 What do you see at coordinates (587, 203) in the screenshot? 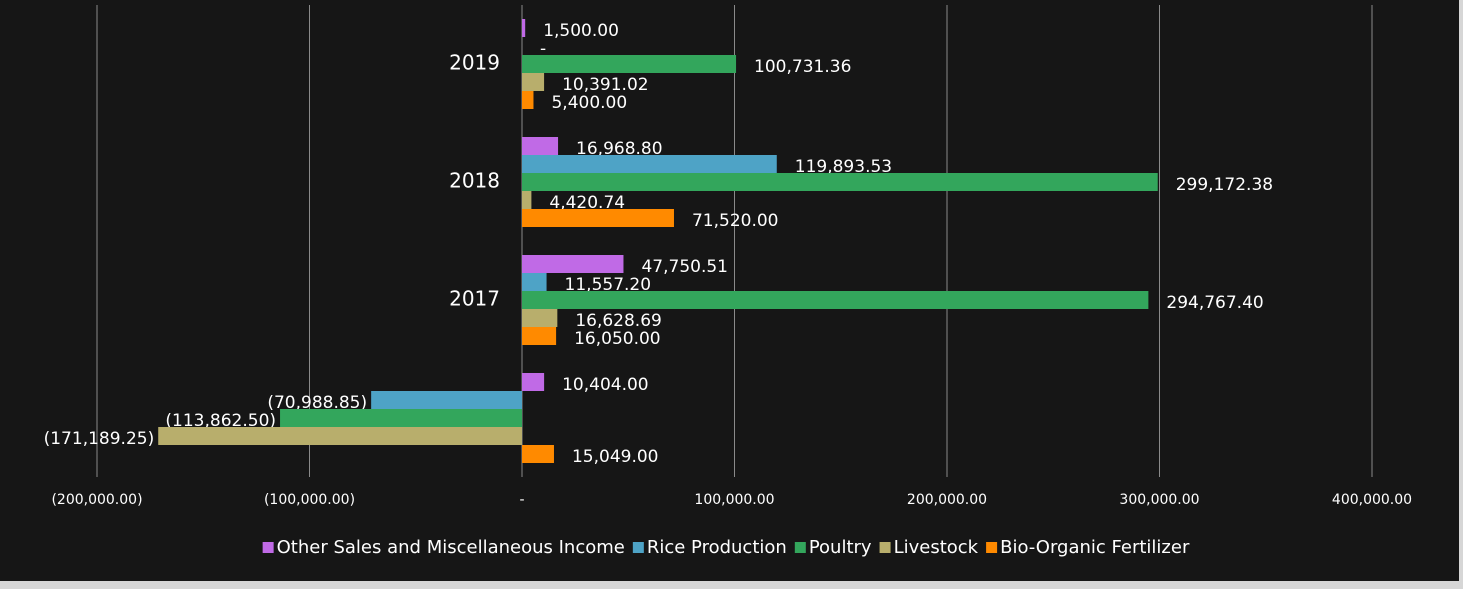
I see `data-label: 4,420.74` at bounding box center [587, 203].